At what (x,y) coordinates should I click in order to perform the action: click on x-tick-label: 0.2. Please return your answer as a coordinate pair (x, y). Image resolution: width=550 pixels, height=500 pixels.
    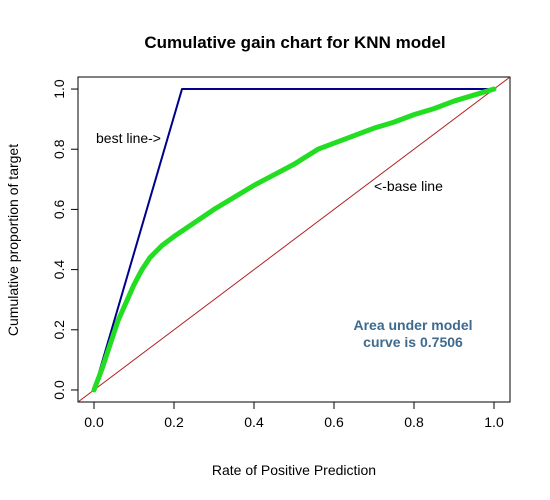
    Looking at the image, I should click on (174, 422).